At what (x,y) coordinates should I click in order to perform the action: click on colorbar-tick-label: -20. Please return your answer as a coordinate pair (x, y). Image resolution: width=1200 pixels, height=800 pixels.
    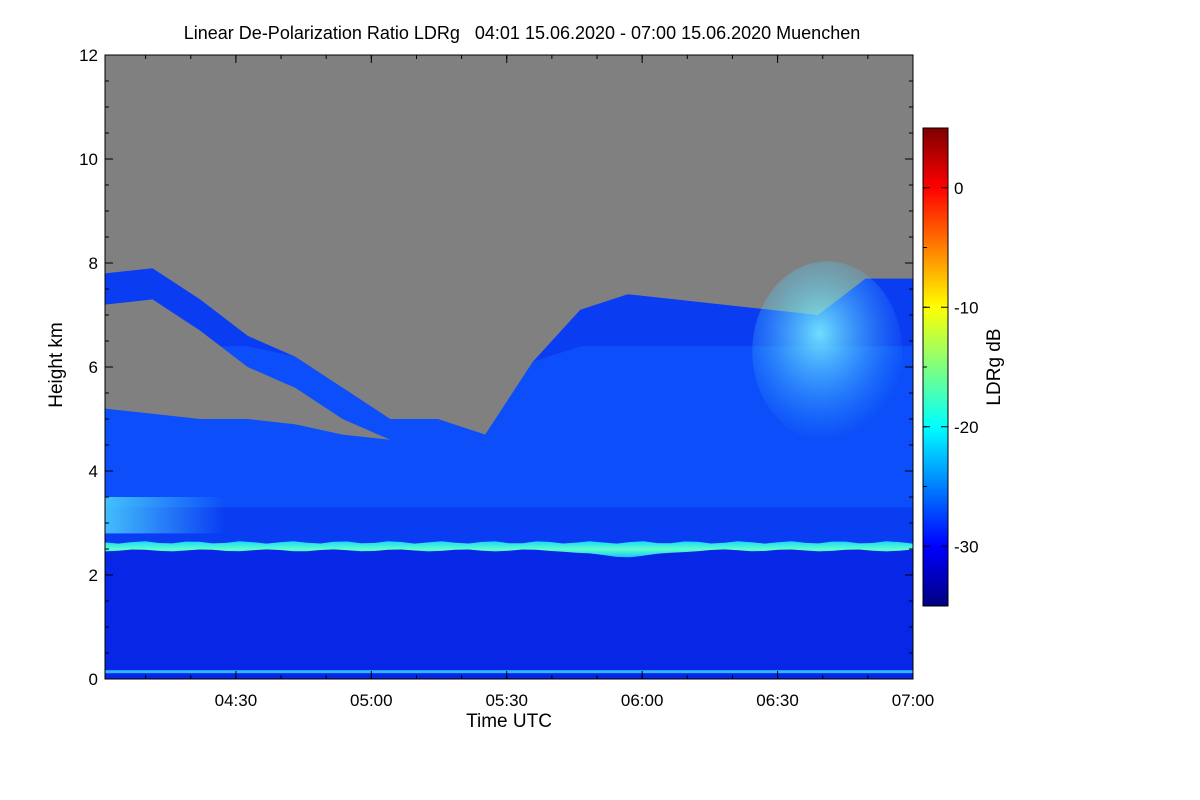
    Looking at the image, I should click on (966, 427).